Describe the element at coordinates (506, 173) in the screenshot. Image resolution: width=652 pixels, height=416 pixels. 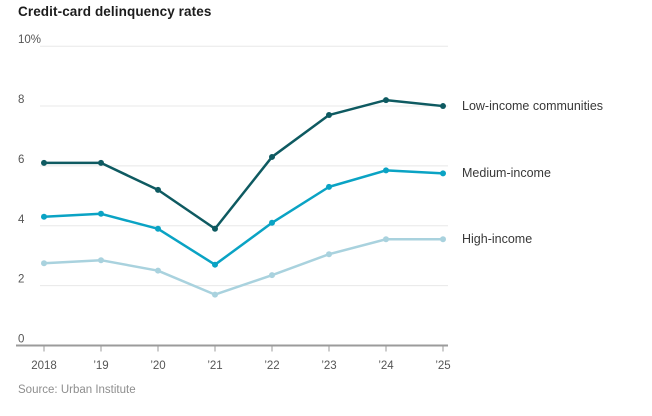
I see `series-label-medium-income: Medium-income` at that location.